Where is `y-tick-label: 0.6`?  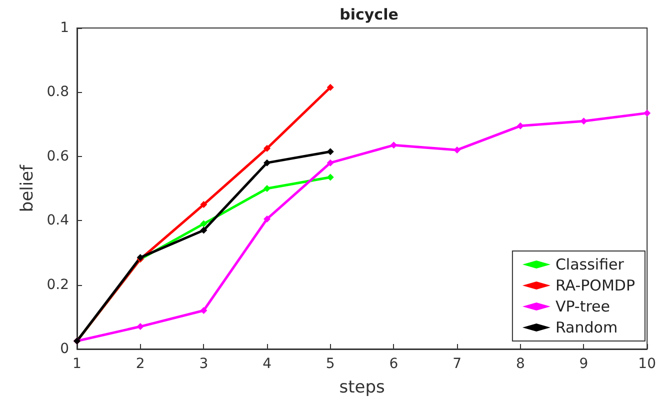 y-tick-label: 0.6 is located at coordinates (58, 156).